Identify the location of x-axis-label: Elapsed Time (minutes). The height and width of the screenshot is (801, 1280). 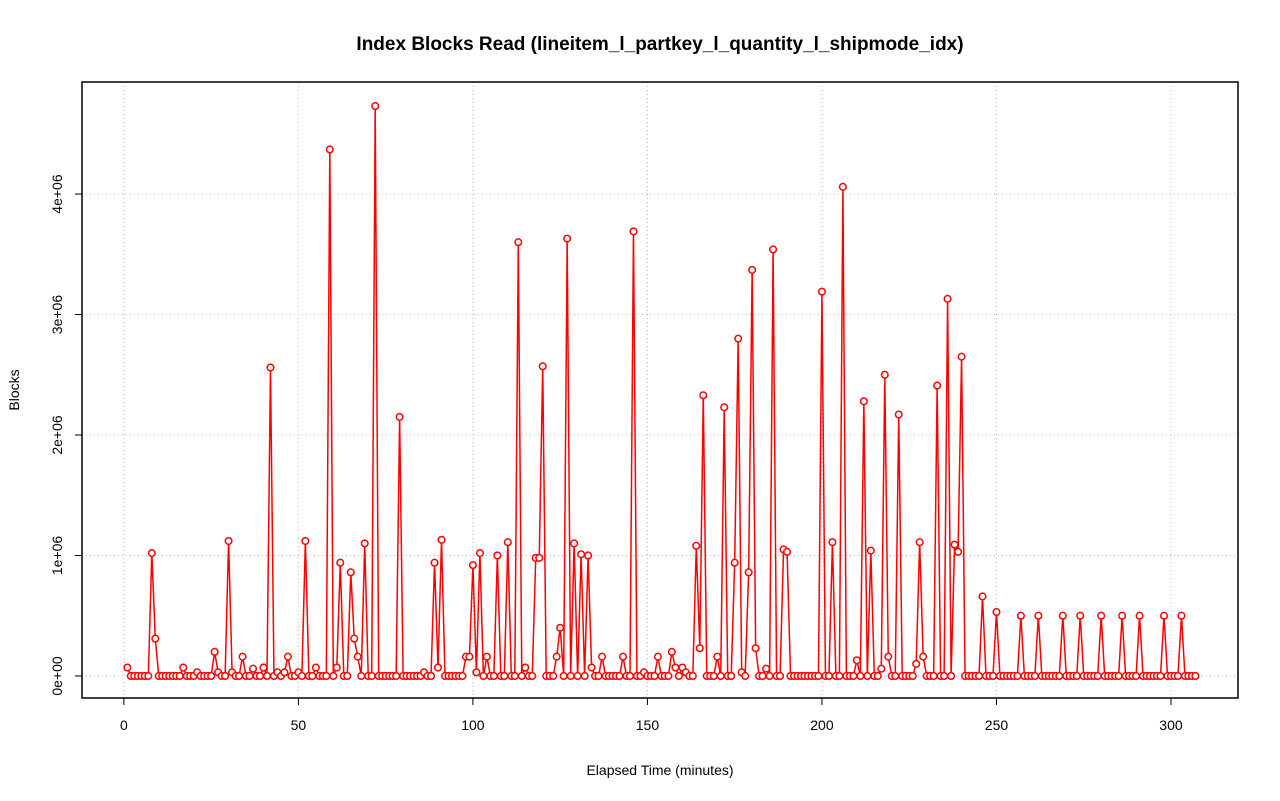
(659, 770).